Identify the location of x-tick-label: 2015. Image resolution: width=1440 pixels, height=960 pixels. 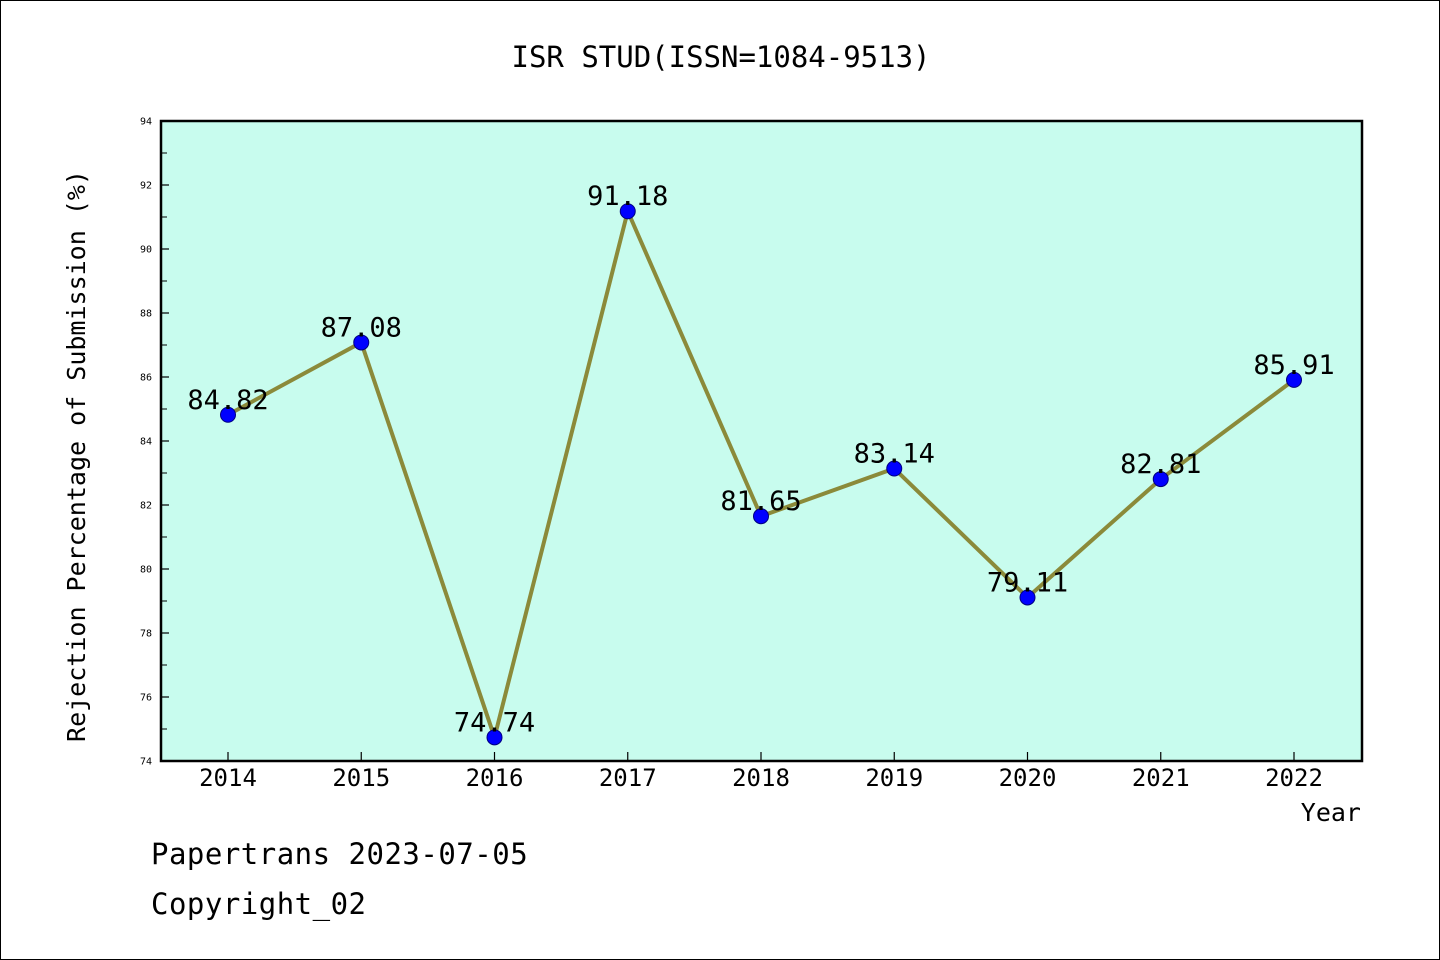
(361, 778).